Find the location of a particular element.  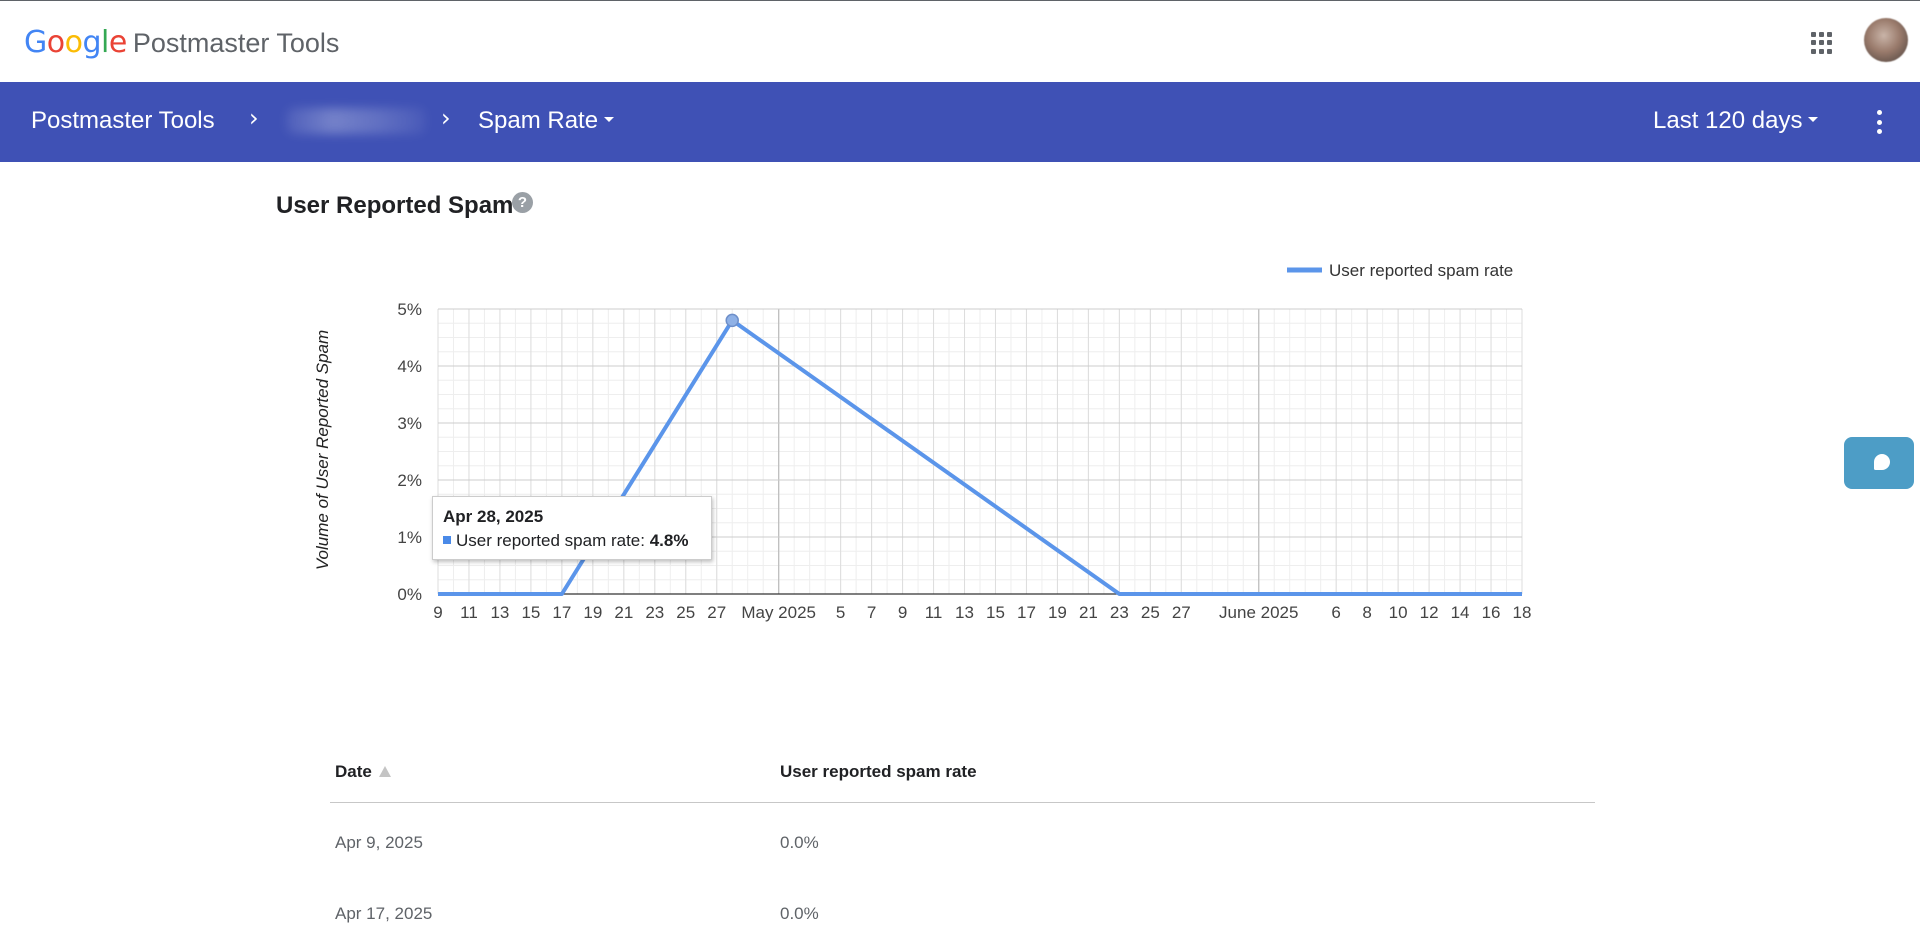

section-title: User Reported Spam is located at coordinates (395, 205).